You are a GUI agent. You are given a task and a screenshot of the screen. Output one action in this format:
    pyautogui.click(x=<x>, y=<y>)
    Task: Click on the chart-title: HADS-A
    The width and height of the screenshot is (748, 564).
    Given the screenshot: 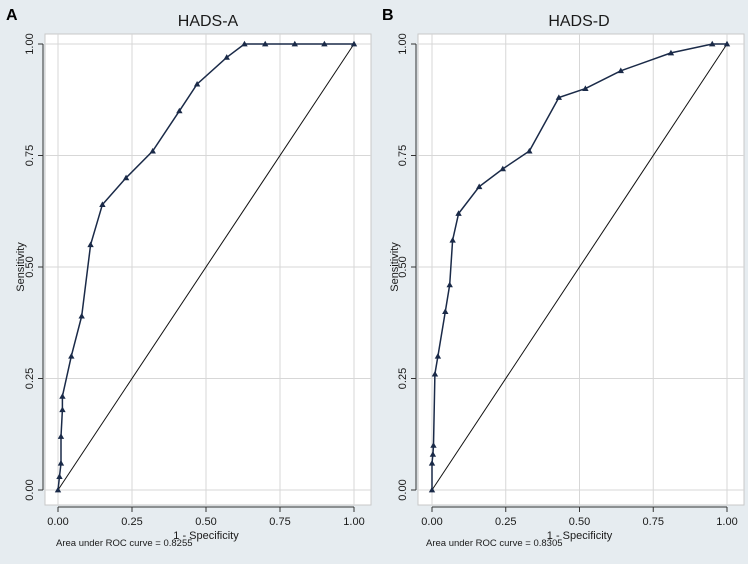 What is the action you would take?
    pyautogui.click(x=208, y=21)
    